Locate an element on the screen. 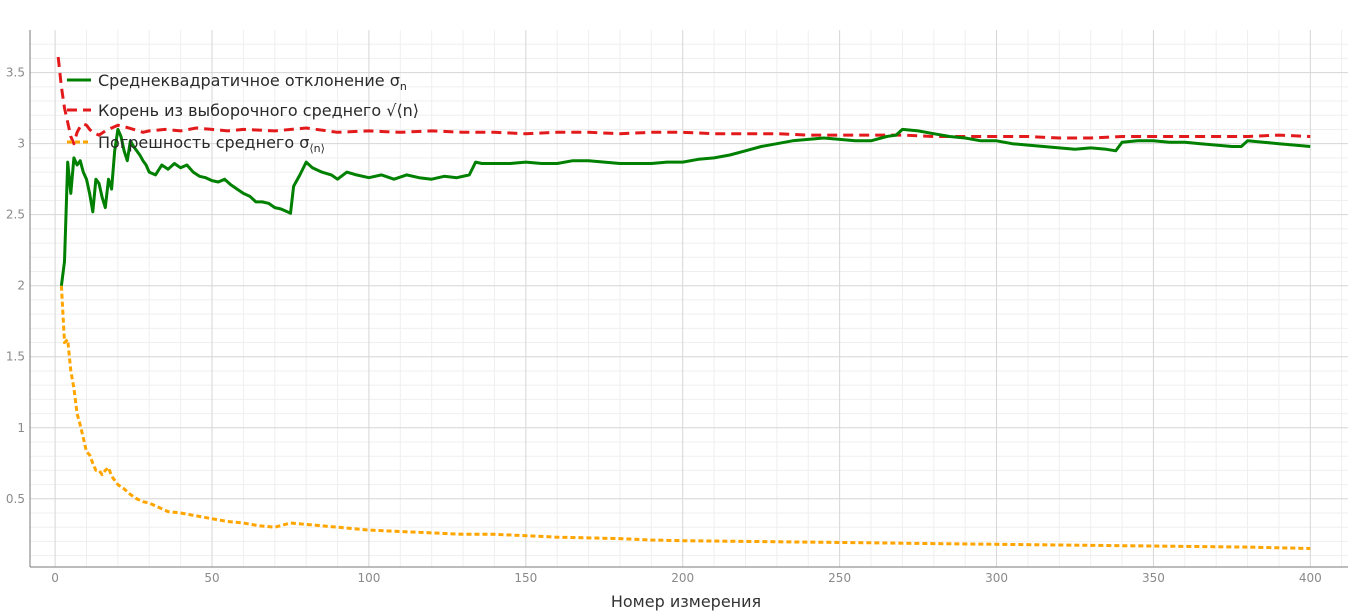  x-tick-label: 200 is located at coordinates (682, 578).